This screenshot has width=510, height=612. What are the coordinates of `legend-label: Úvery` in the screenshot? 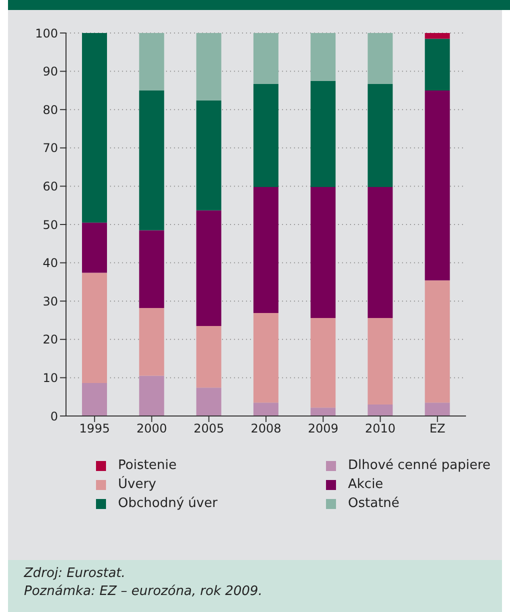 It's located at (137, 484).